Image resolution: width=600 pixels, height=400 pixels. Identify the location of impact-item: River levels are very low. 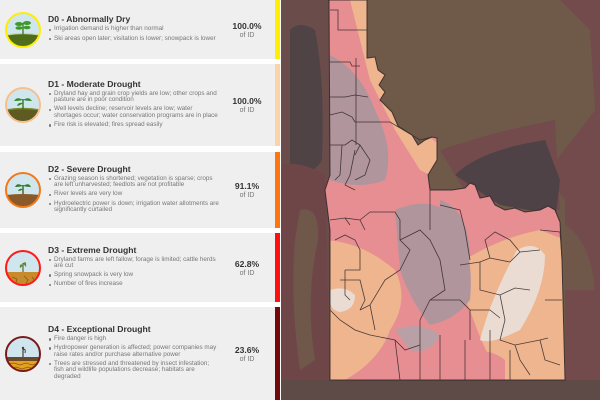
(134, 194).